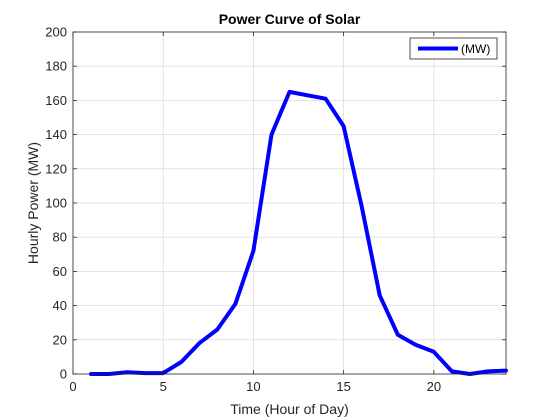 The height and width of the screenshot is (420, 560). What do you see at coordinates (63, 374) in the screenshot?
I see `y-tick-label: 0` at bounding box center [63, 374].